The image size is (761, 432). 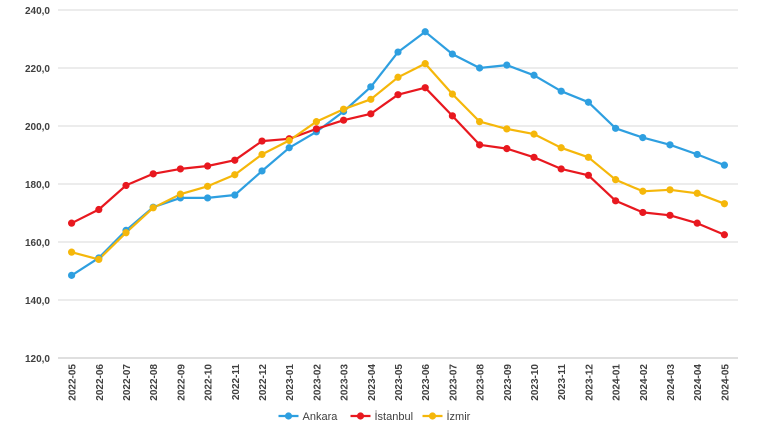 I want to click on y-tick-label: 120,0, so click(x=37, y=359).